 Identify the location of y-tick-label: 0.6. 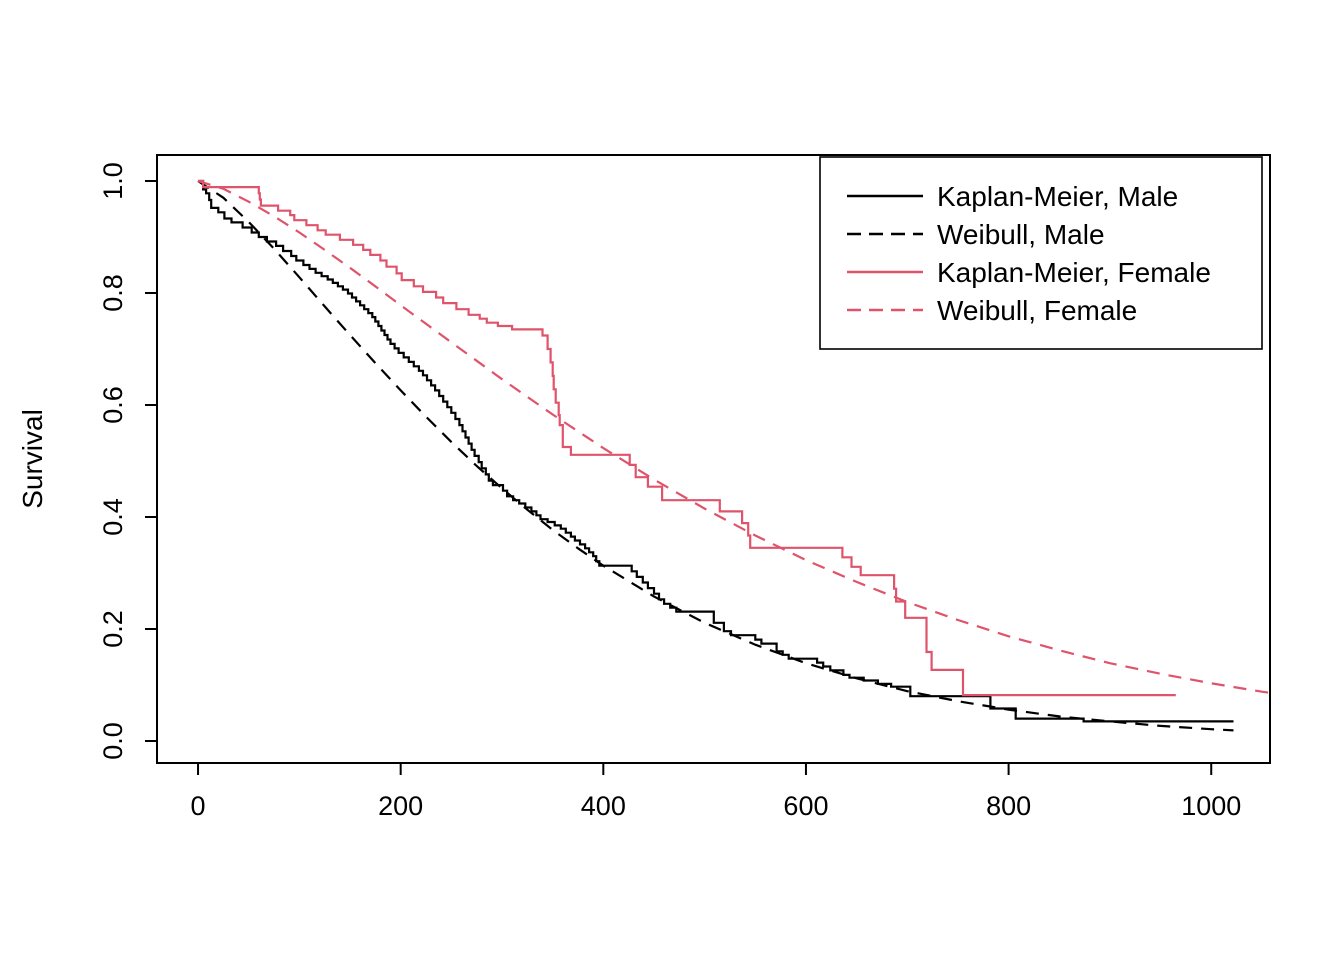
(113, 405).